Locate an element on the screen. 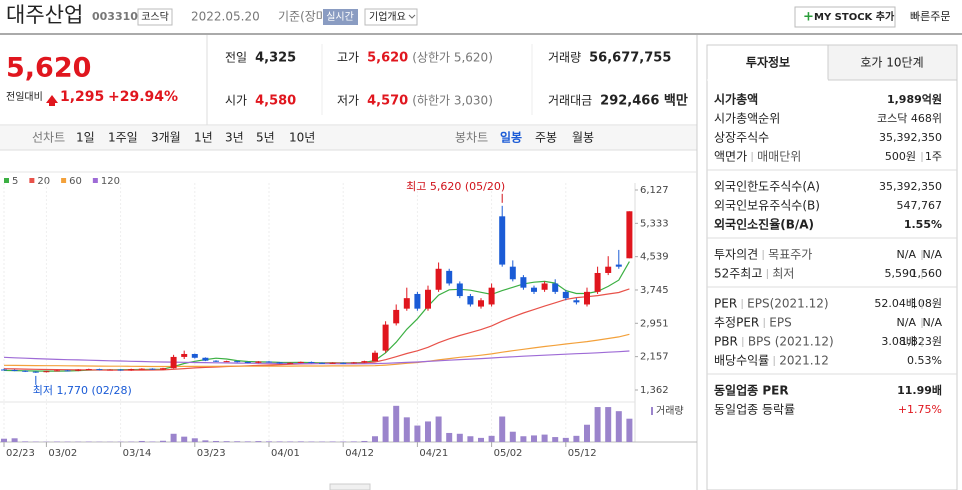 The width and height of the screenshot is (962, 490). orderbook-tab: 호가 10단계 is located at coordinates (891, 63).